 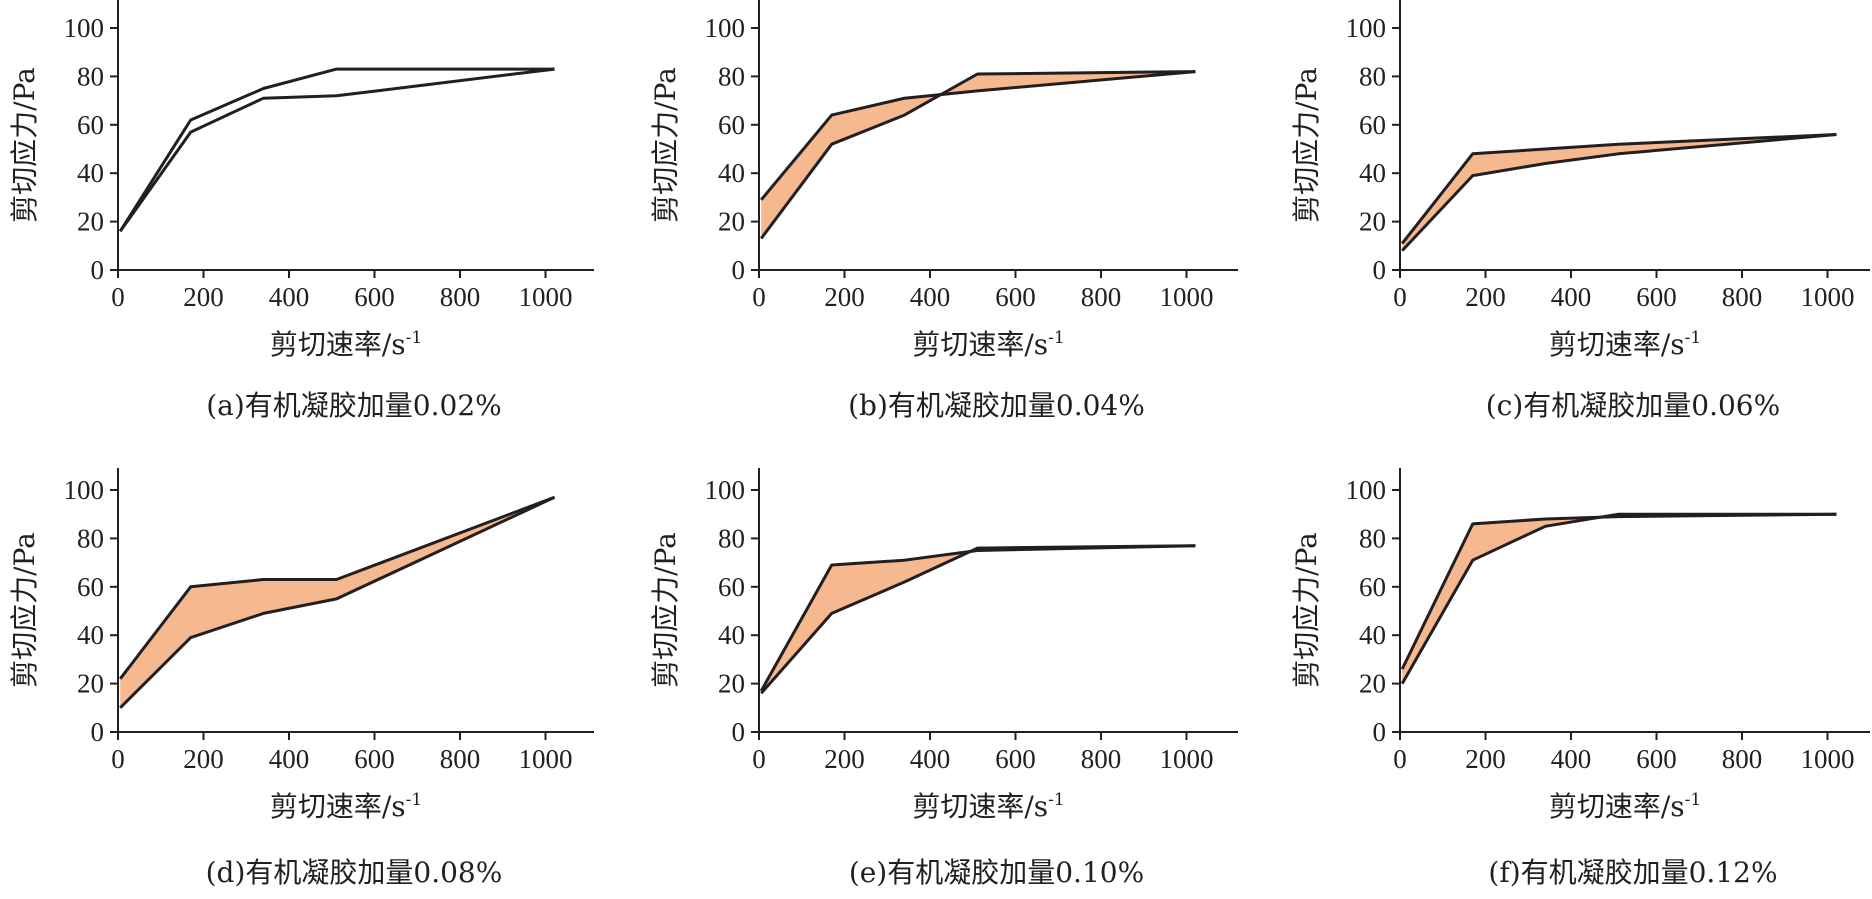 I want to click on panel-caption: (d)有机凝胶加量0.08%, so click(x=354, y=872).